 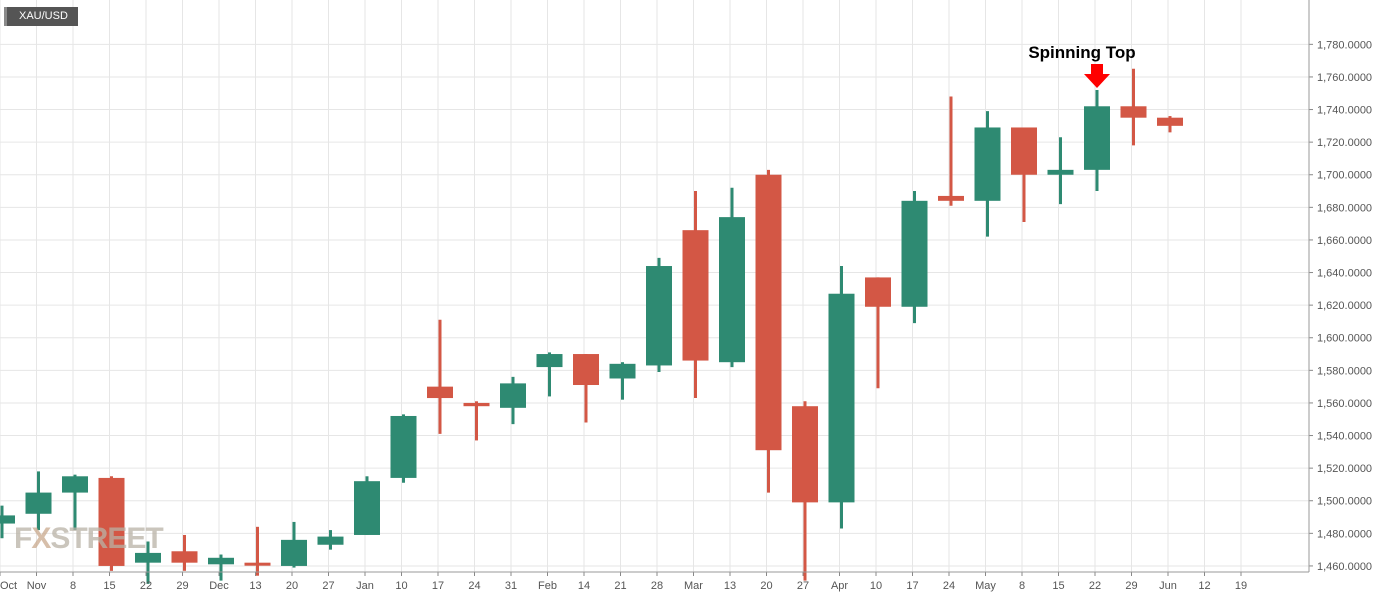 What do you see at coordinates (1344, 534) in the screenshot?
I see `y-tick-label: 1,480.0000` at bounding box center [1344, 534].